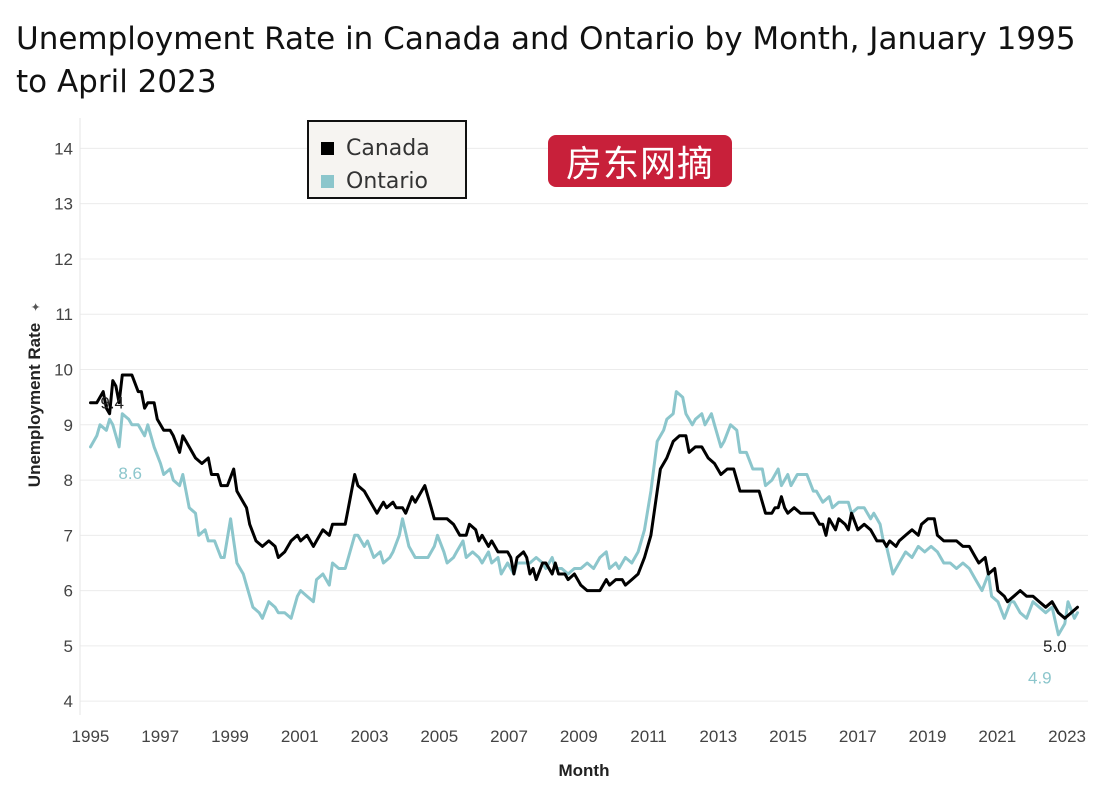  I want to click on y-tick-label: 9, so click(68, 425).